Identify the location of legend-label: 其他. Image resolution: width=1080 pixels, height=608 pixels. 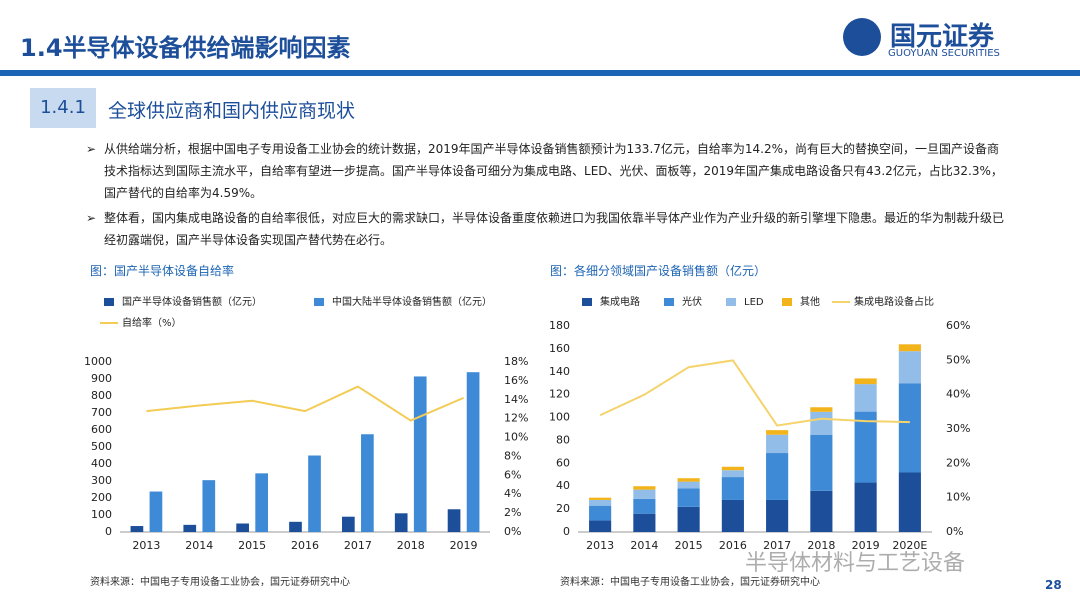
(810, 301).